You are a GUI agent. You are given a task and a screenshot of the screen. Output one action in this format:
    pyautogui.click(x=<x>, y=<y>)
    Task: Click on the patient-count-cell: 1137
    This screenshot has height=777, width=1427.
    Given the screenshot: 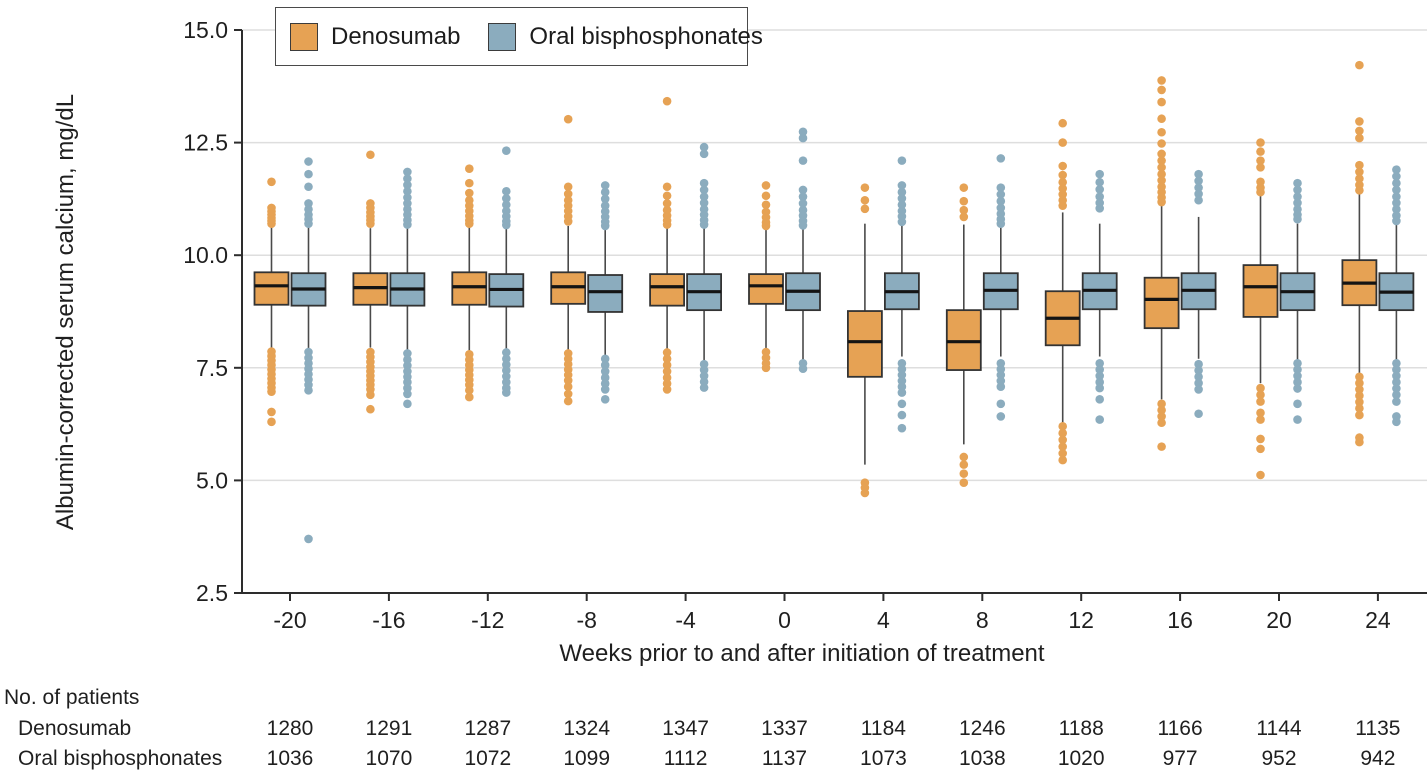 What is the action you would take?
    pyautogui.click(x=784, y=758)
    